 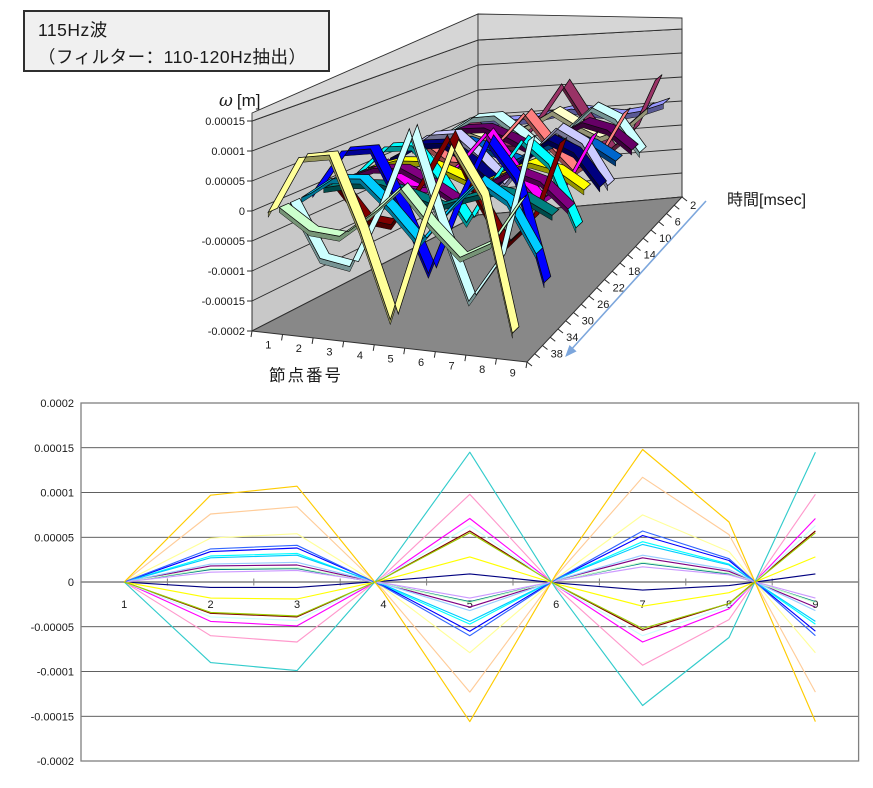 I want to click on value-axis-tick-label: 0.0001, so click(x=57, y=494).